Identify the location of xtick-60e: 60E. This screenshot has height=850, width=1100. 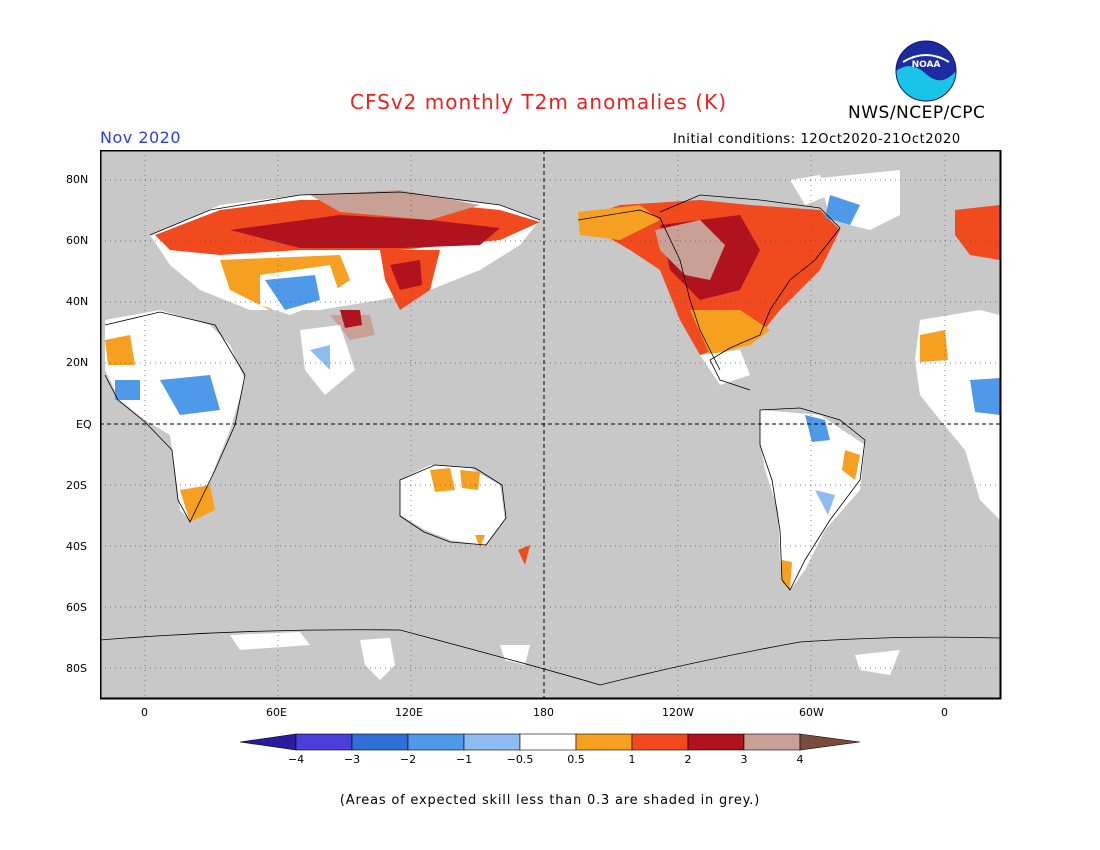
(276, 712).